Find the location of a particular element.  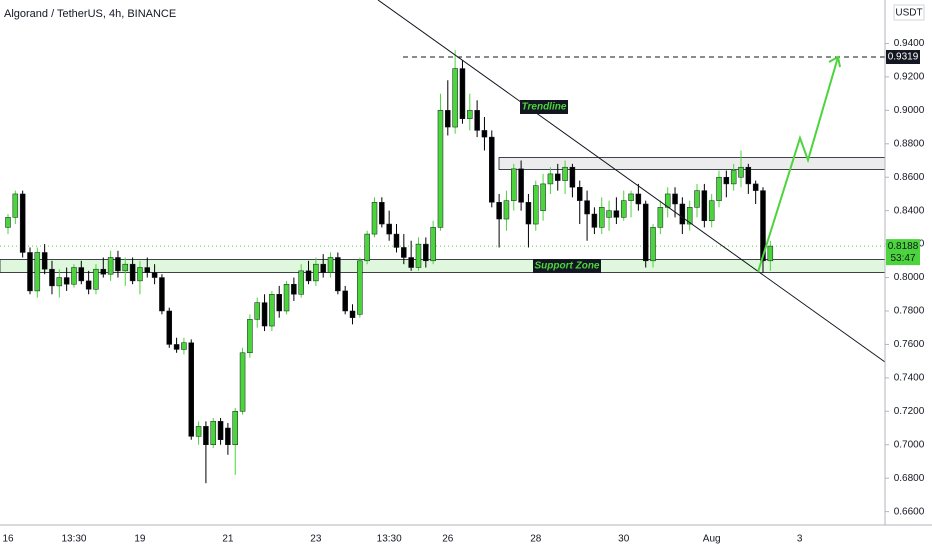

target-price-label: 0.9319 is located at coordinates (903, 57).